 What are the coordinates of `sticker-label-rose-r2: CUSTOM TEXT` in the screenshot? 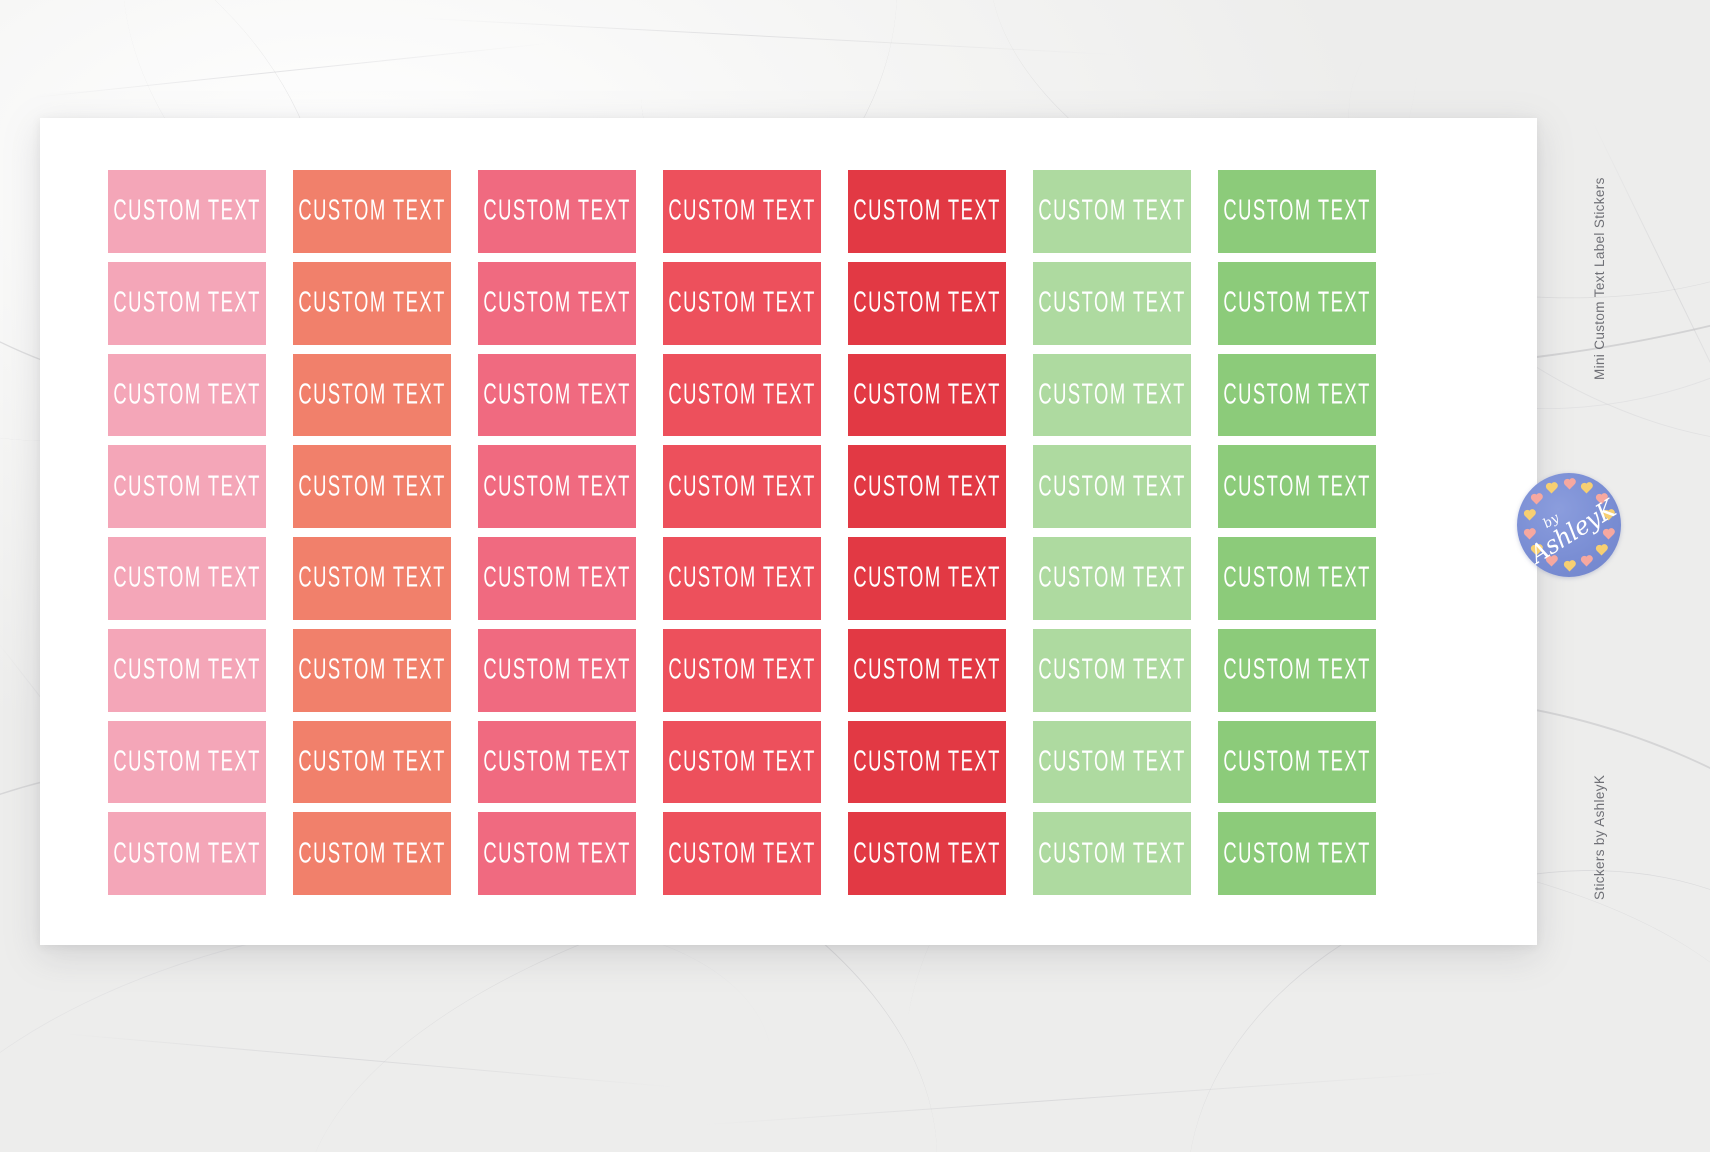 It's located at (557, 303).